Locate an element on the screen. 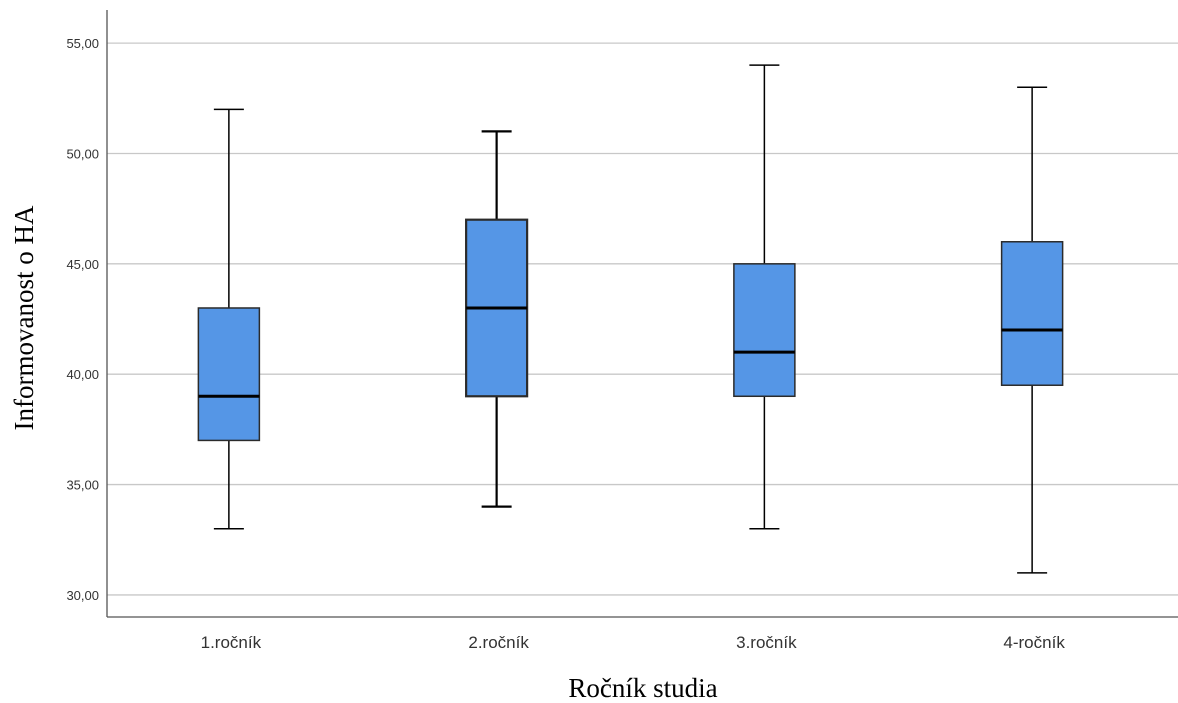 The image size is (1178, 703). x-tick-label: 4-ročník is located at coordinates (1034, 642).